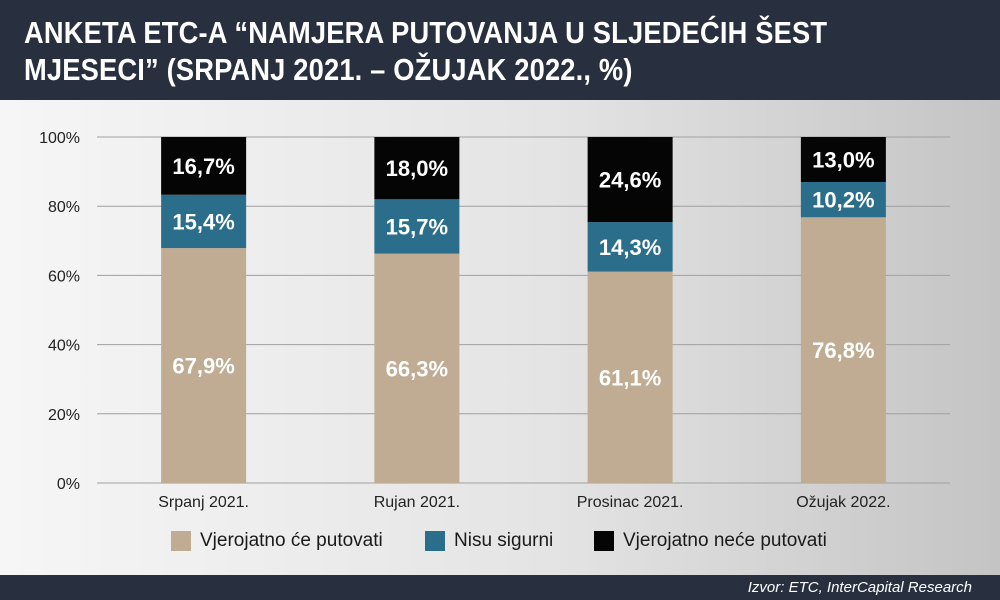  I want to click on data-label: 18,0%, so click(417, 168).